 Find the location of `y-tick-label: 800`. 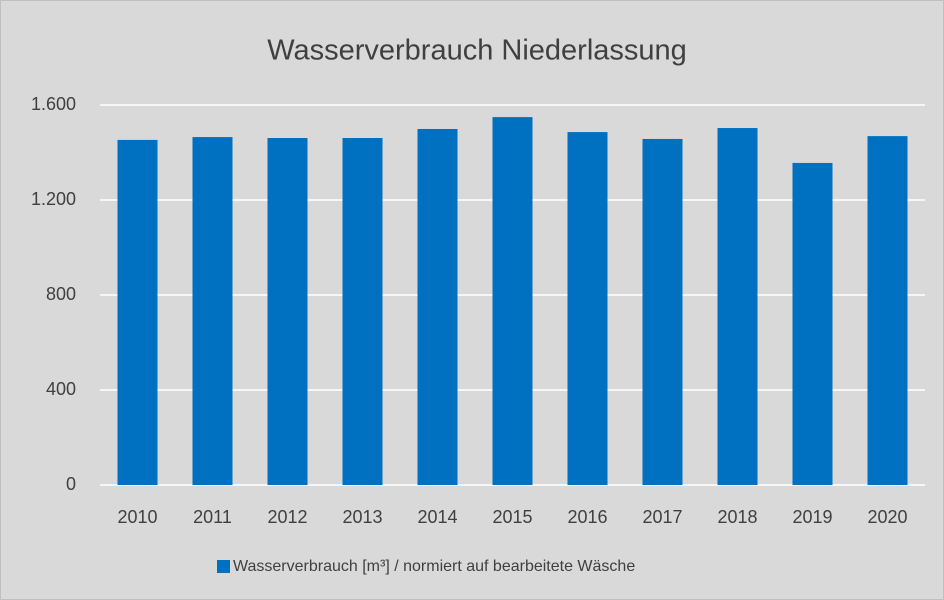

y-tick-label: 800 is located at coordinates (61, 294).